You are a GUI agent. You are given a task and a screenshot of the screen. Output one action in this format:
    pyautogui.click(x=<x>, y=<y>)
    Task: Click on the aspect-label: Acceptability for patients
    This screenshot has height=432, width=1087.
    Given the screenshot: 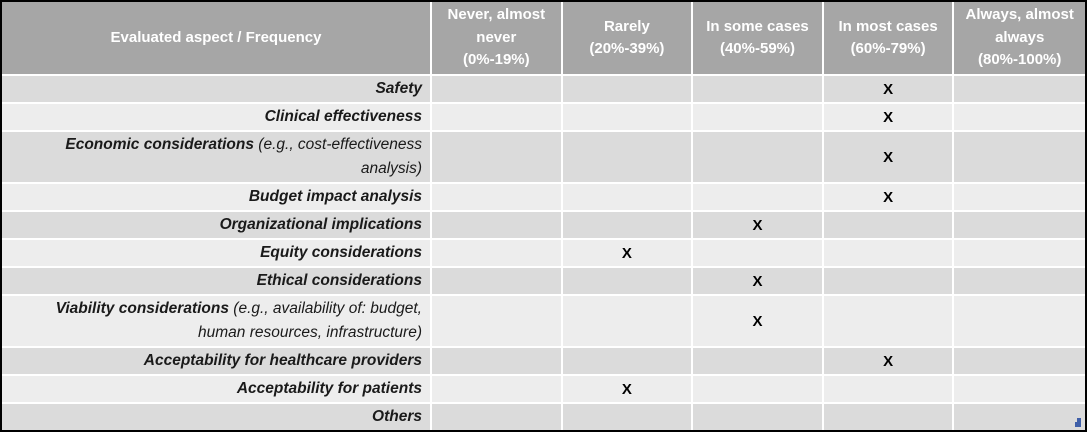 What is the action you would take?
    pyautogui.click(x=329, y=389)
    